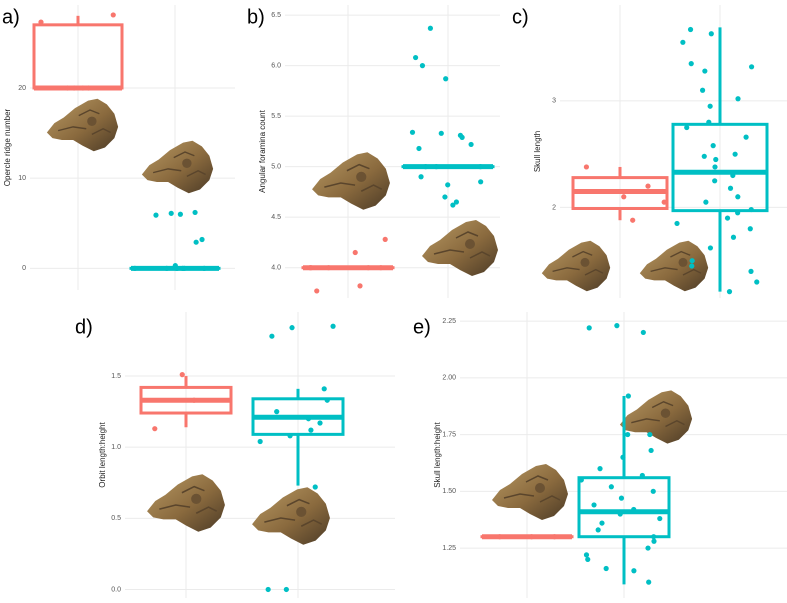 The width and height of the screenshot is (787, 603). What do you see at coordinates (22, 88) in the screenshot?
I see `y-tick-label: 20` at bounding box center [22, 88].